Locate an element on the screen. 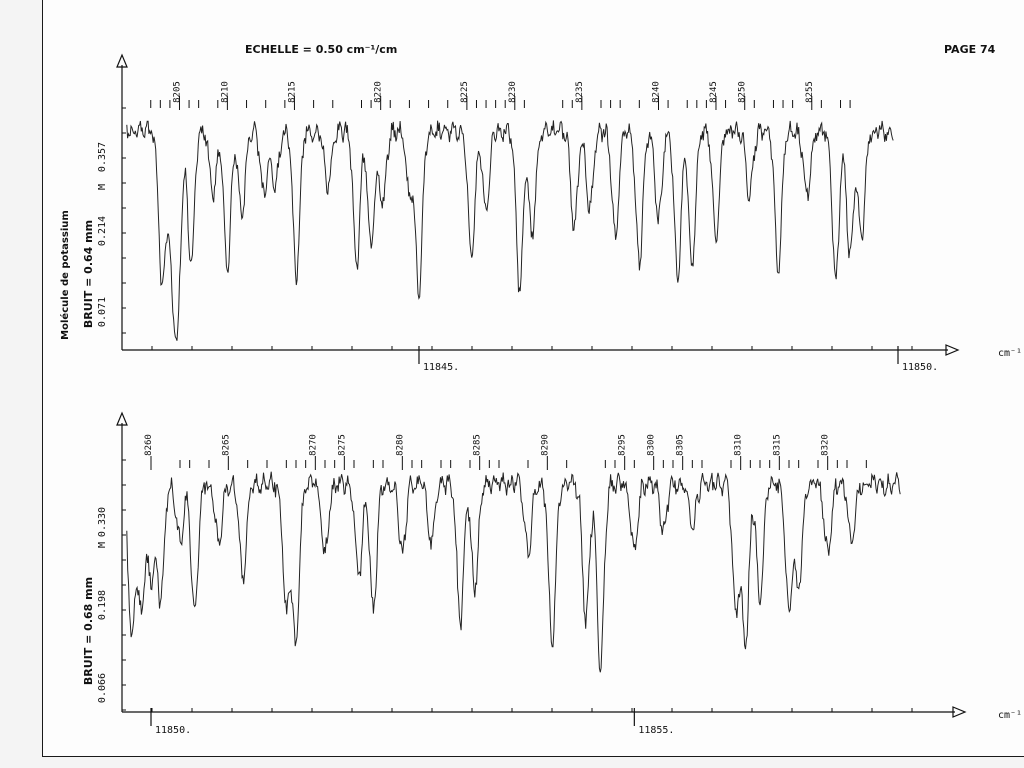 The height and width of the screenshot is (768, 1024). line-number-label: 8235 is located at coordinates (580, 92).